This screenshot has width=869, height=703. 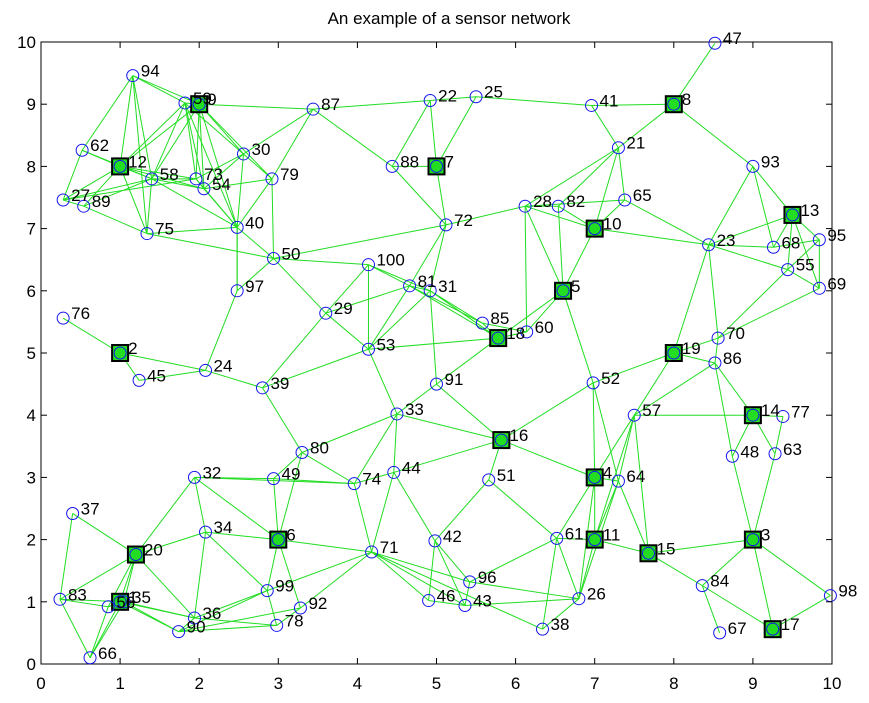 I want to click on node-label-29: 29, so click(x=343, y=308).